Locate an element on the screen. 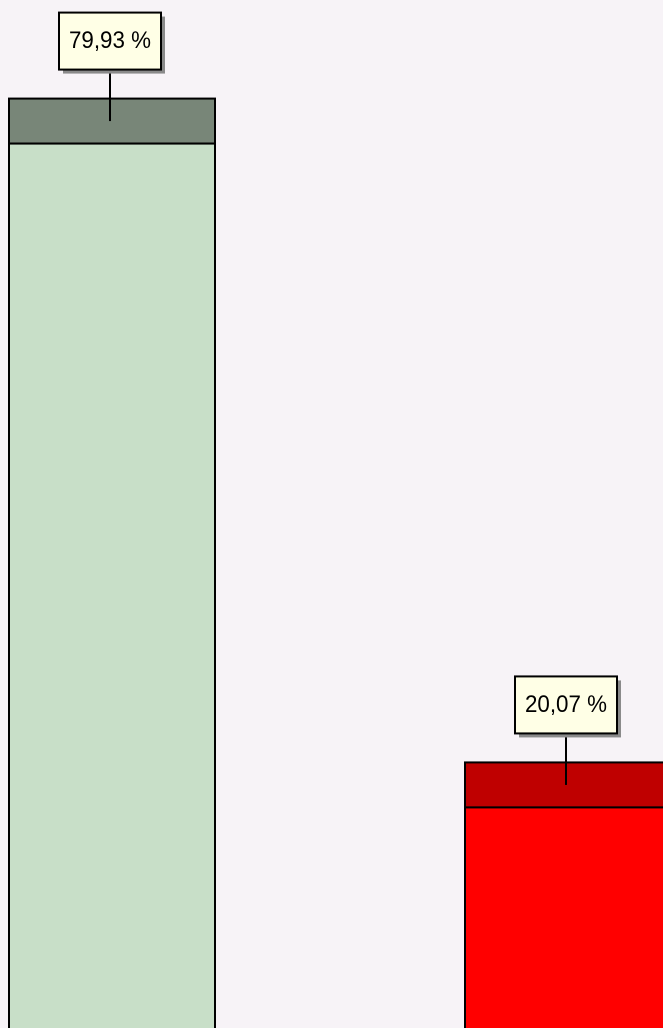 The image size is (663, 1028). value-label: 79,93 % is located at coordinates (110, 40).